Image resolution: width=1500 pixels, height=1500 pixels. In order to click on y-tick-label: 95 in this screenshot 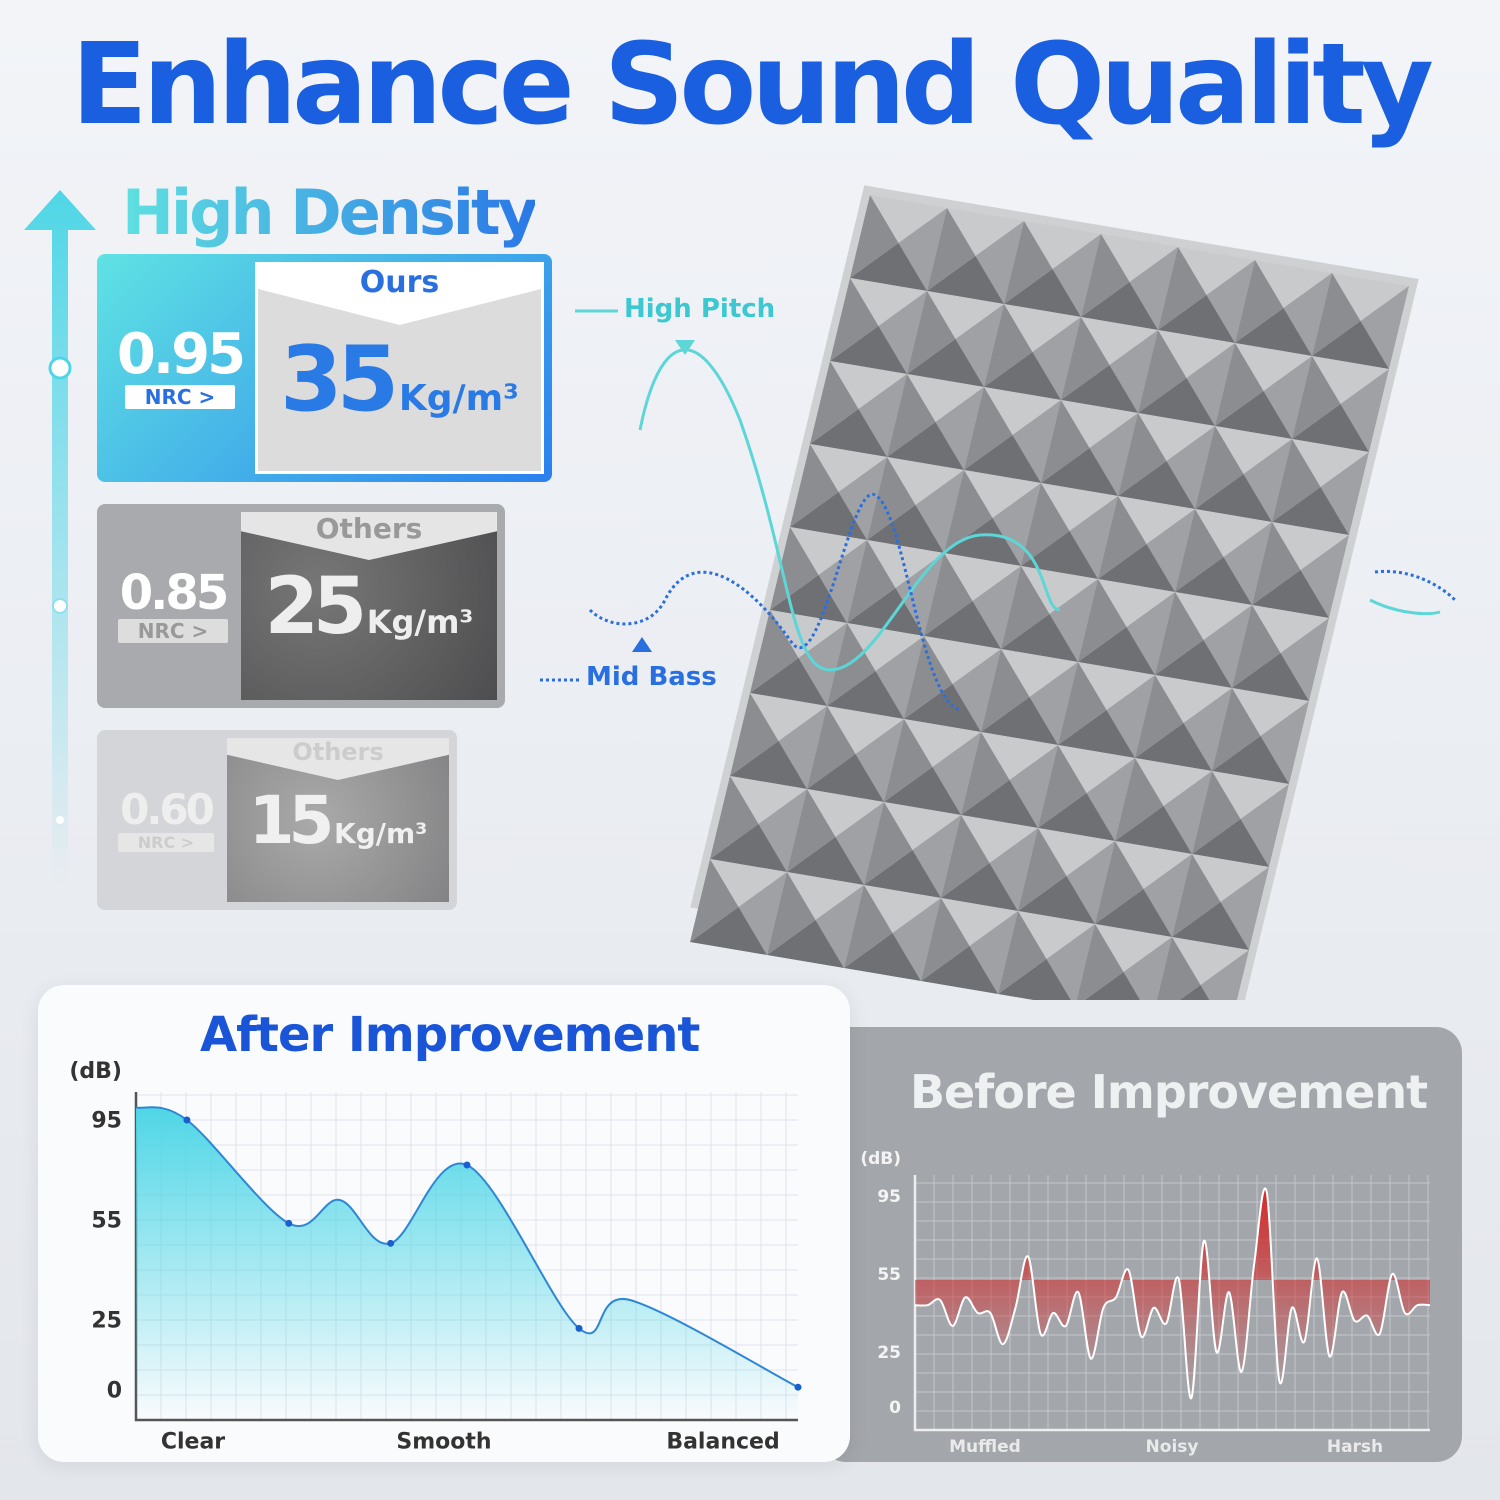, I will do `click(106, 1121)`.